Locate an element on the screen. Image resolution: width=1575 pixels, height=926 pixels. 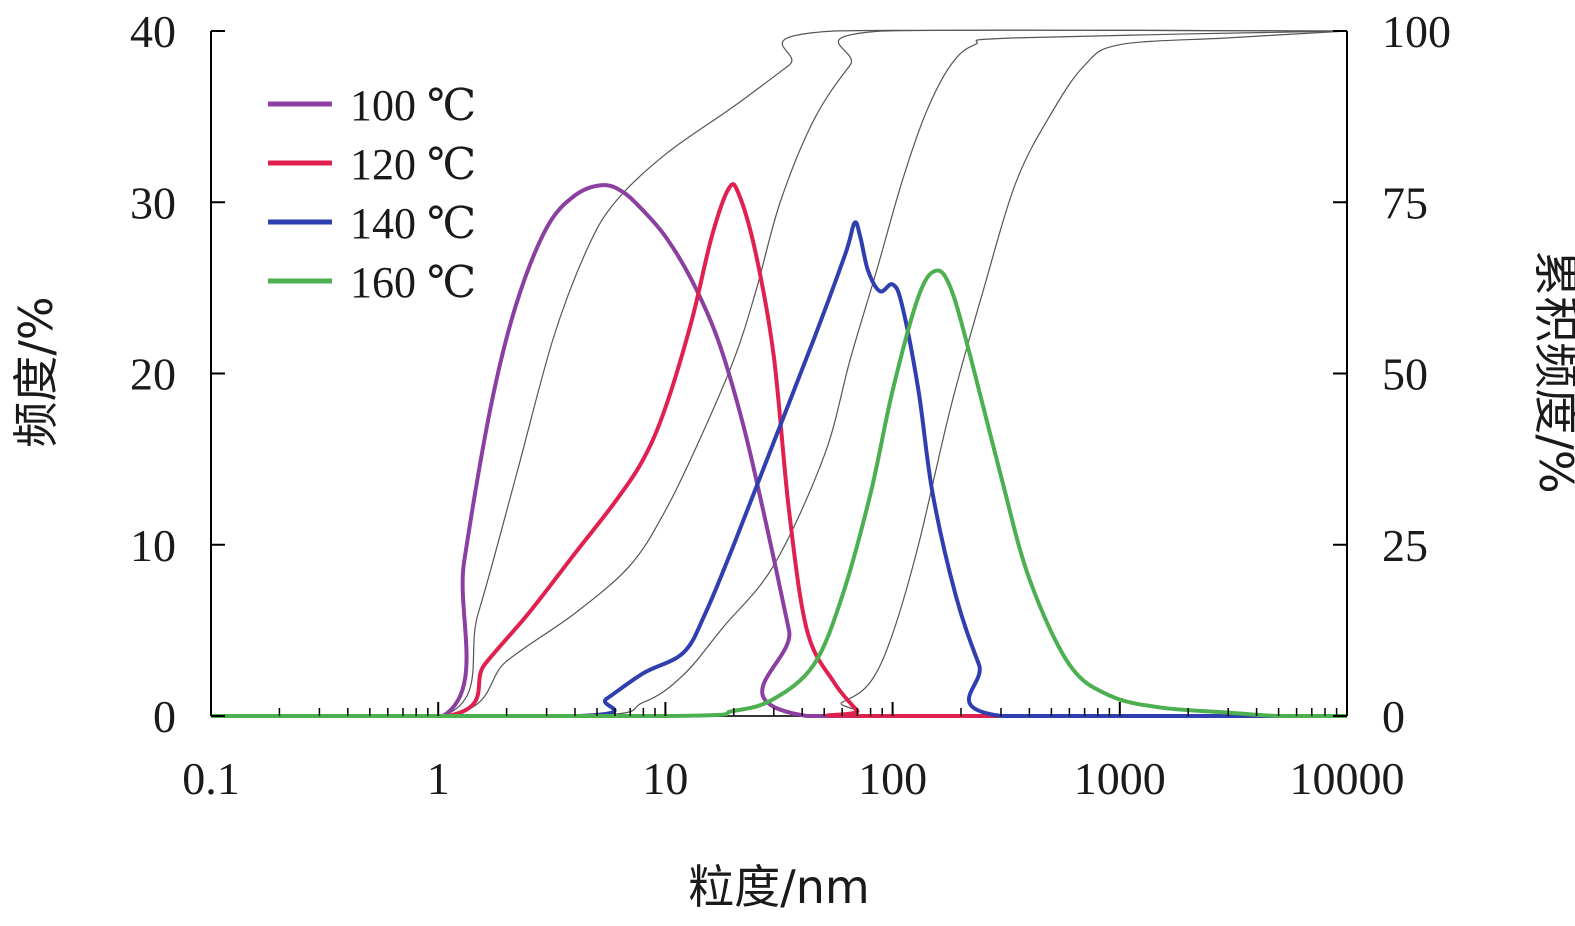
right-y-tick-label: 50 is located at coordinates (1405, 374).